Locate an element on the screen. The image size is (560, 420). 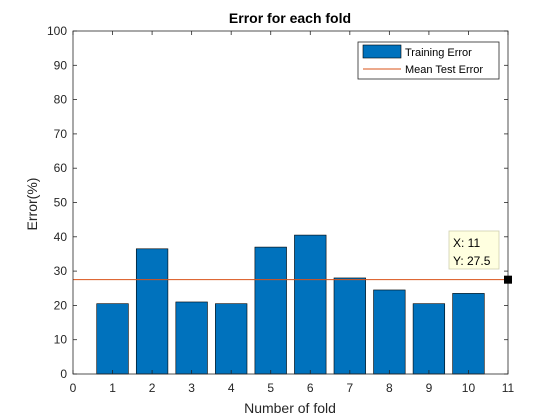
x-tick-label: 7 is located at coordinates (349, 388).